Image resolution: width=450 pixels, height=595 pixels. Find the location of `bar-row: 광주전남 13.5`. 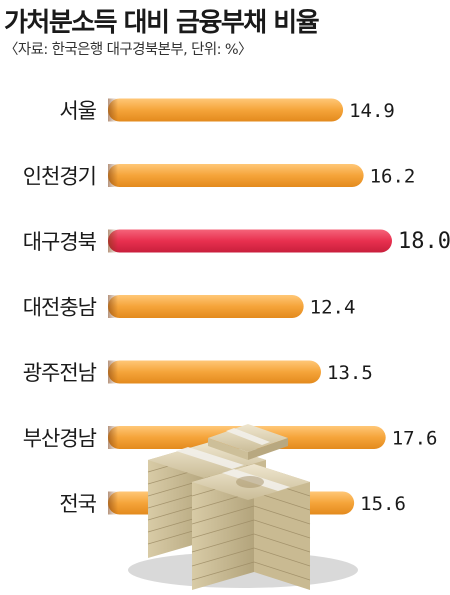

bar-row: 광주전남 13.5 is located at coordinates (198, 372).